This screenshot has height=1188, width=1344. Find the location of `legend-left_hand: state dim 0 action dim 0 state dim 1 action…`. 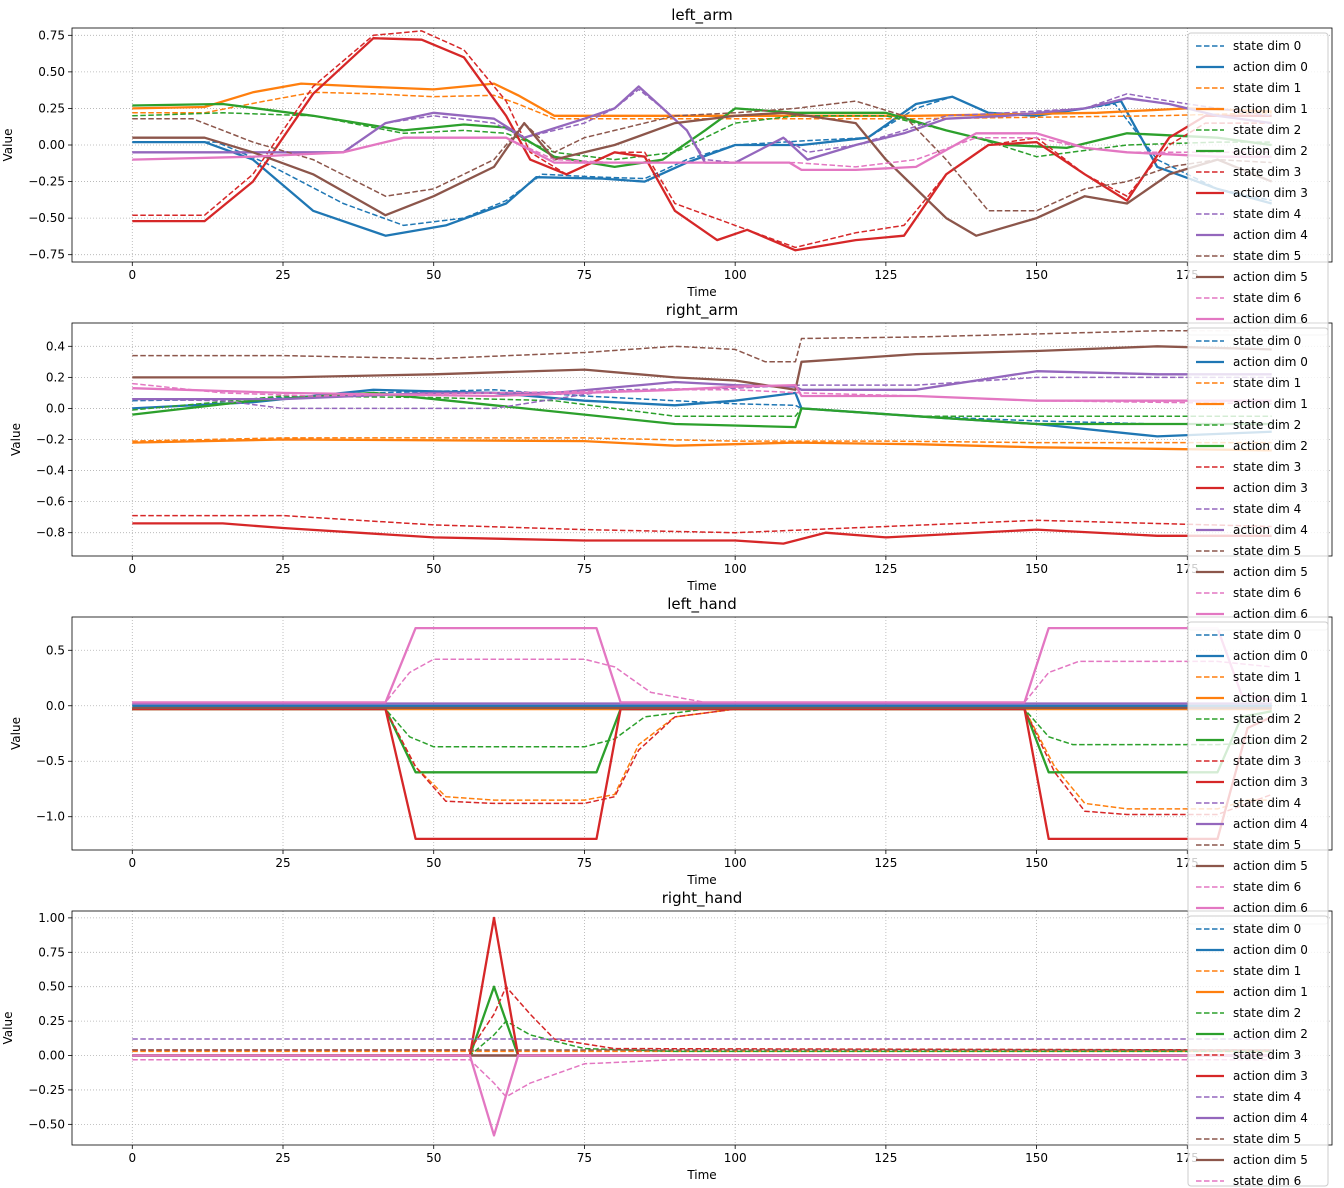

legend-left_hand: state dim 0 action dim 0 state dim 1 action… is located at coordinates (1258, 773).